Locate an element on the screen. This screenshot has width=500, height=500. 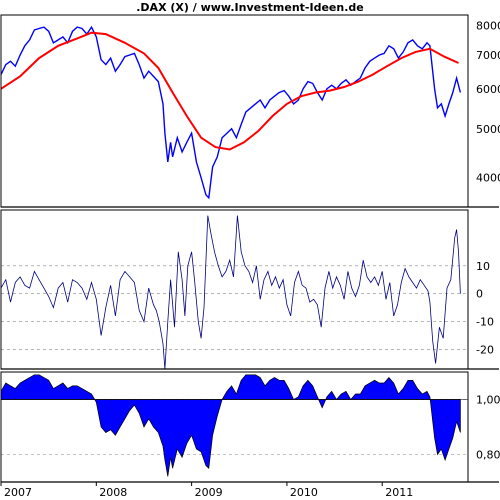
x-tick-label: 2008 is located at coordinates (113, 492).